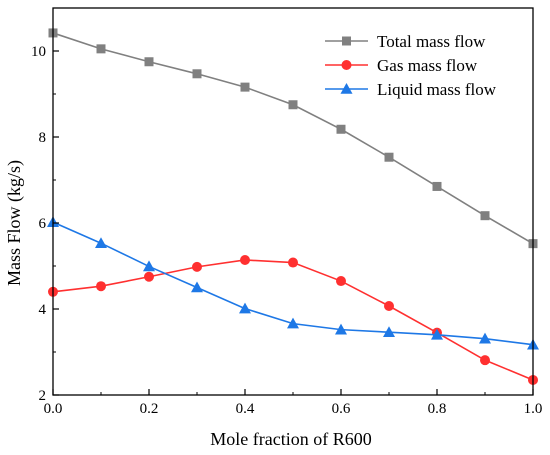 The image size is (550, 455). What do you see at coordinates (14, 223) in the screenshot?
I see `y-axis-title: Mass Flow (kg/s)` at bounding box center [14, 223].